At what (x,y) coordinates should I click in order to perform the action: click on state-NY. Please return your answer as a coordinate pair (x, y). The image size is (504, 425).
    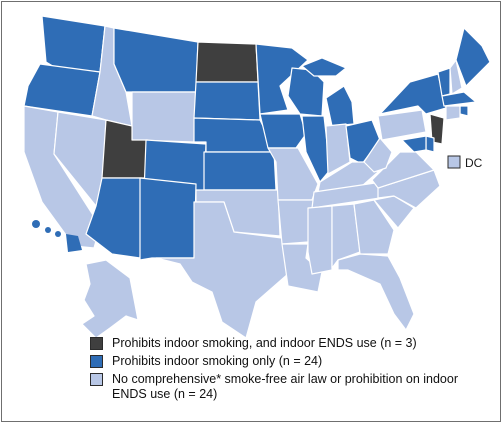
    Looking at the image, I should click on (413, 94).